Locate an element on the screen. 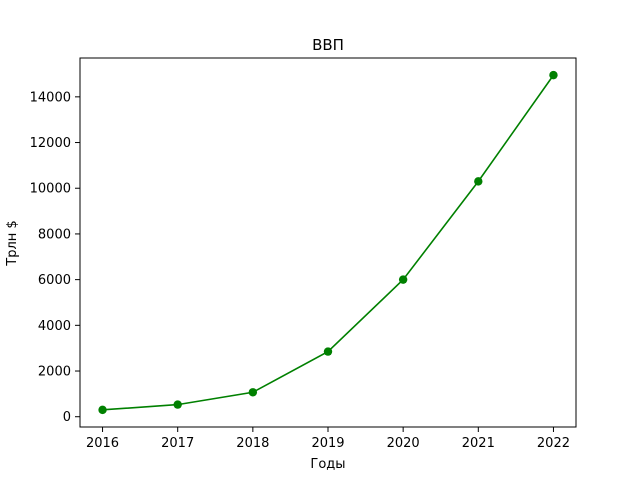  x-tick-label: 2016 is located at coordinates (102, 443).